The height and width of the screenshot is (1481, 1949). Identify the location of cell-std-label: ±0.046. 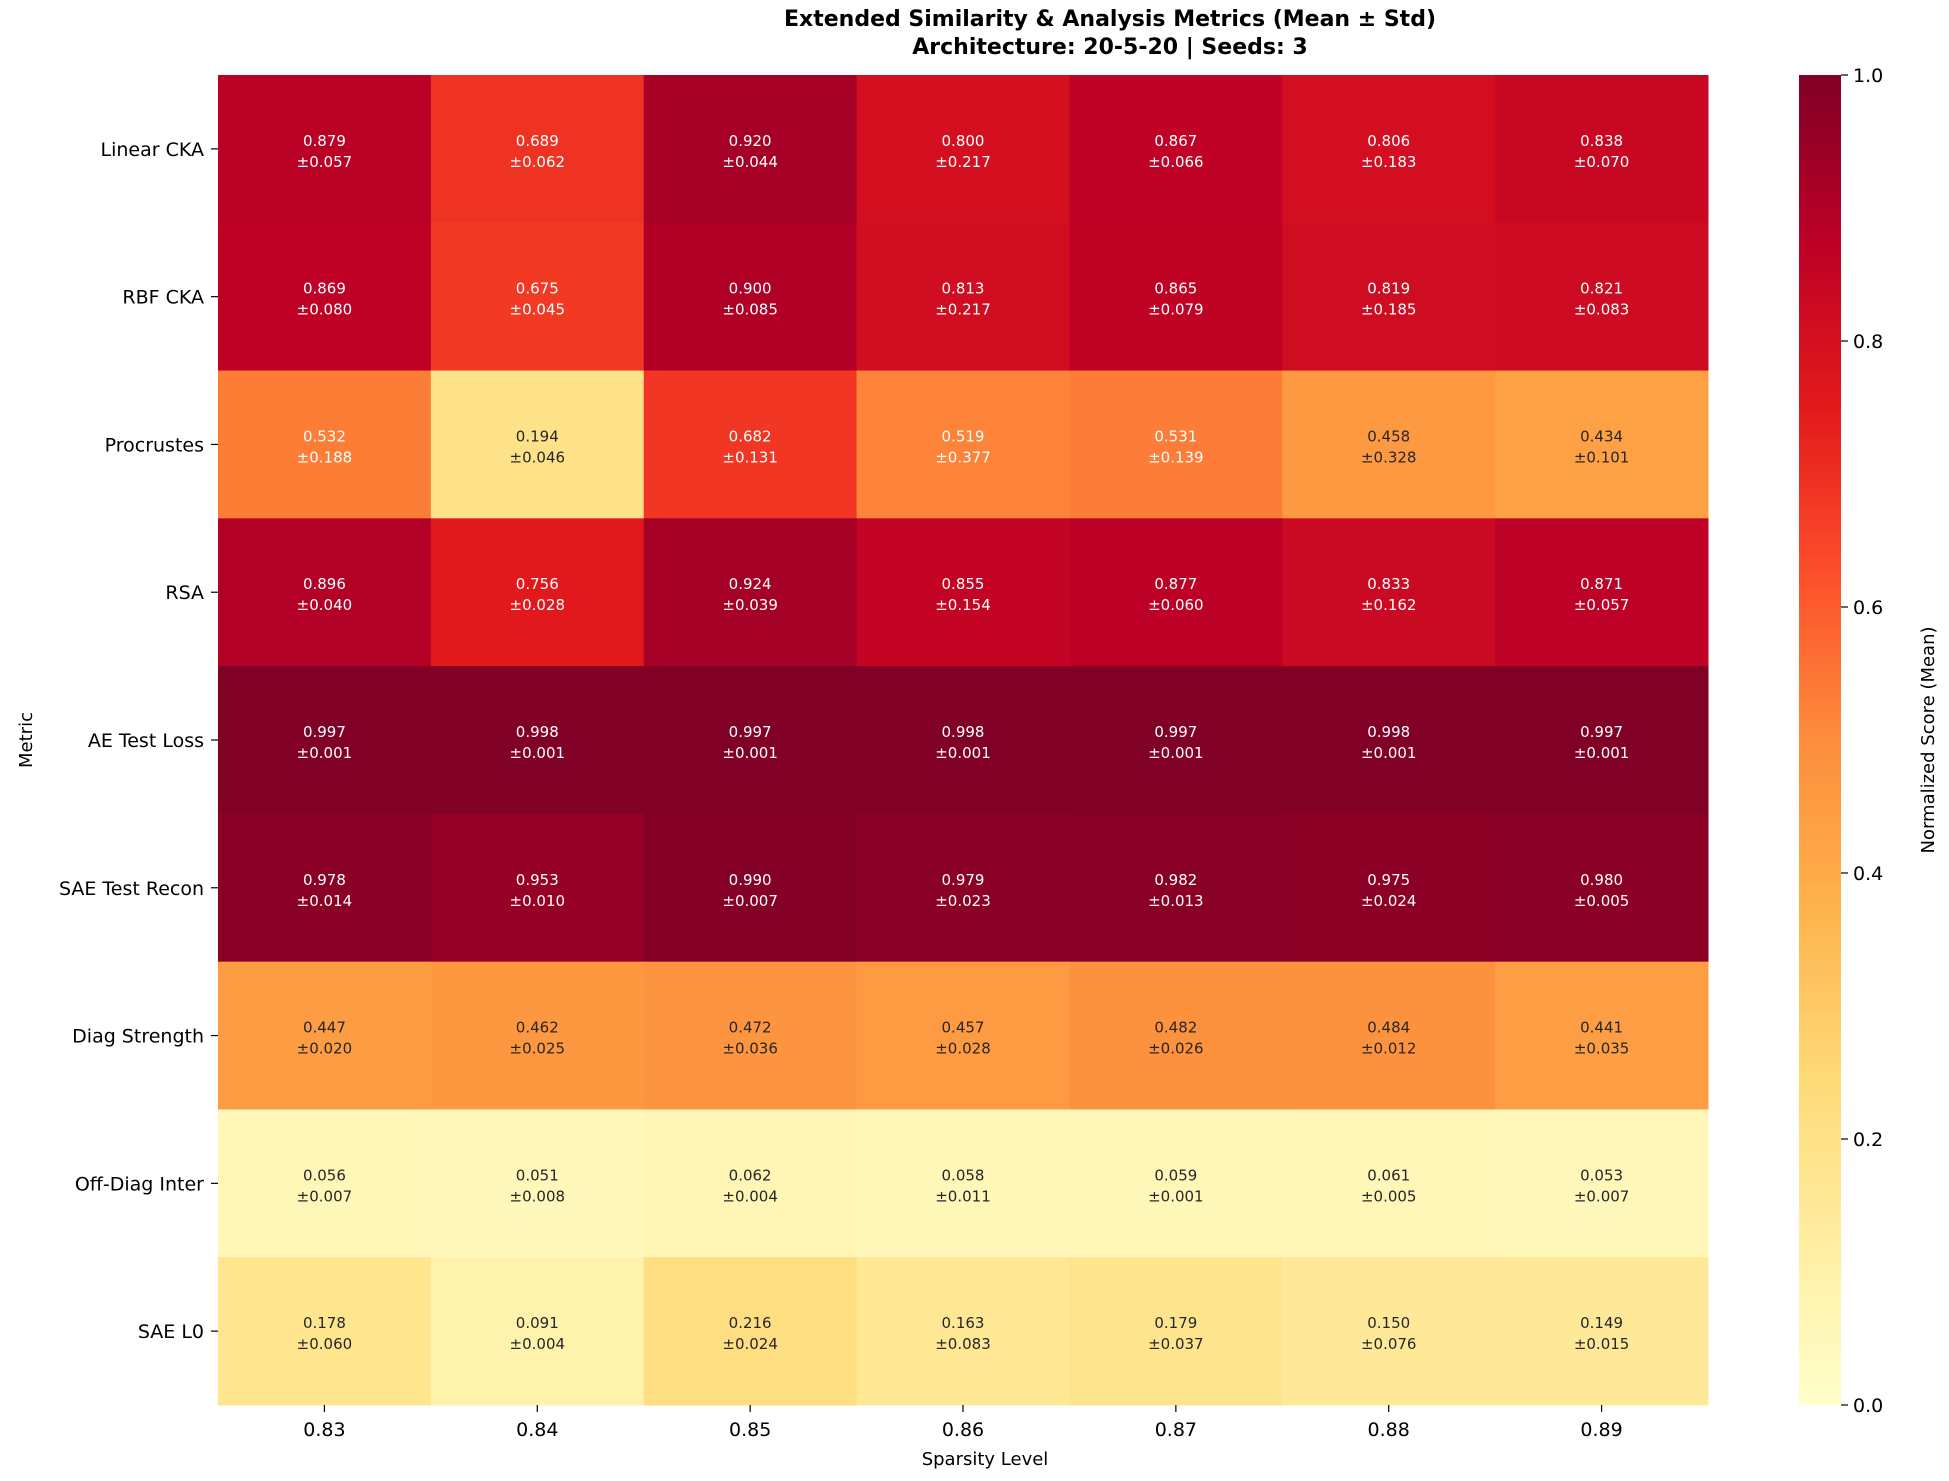
(538, 457).